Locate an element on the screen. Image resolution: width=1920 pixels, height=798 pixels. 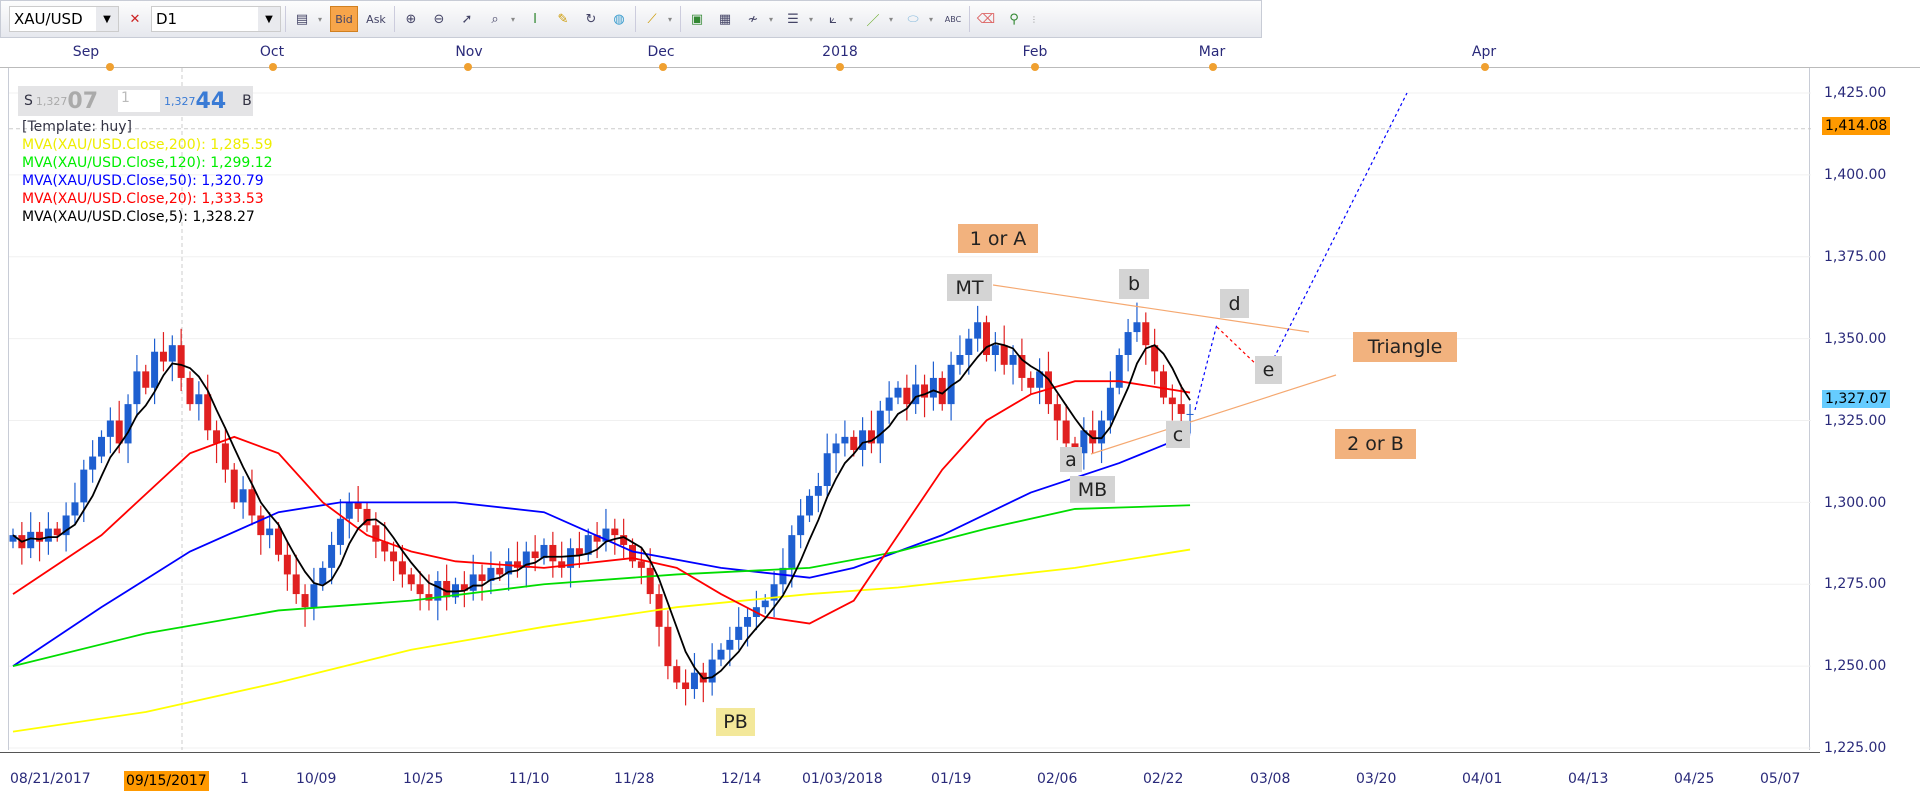
globe-icon: ◍ is located at coordinates (619, 19).